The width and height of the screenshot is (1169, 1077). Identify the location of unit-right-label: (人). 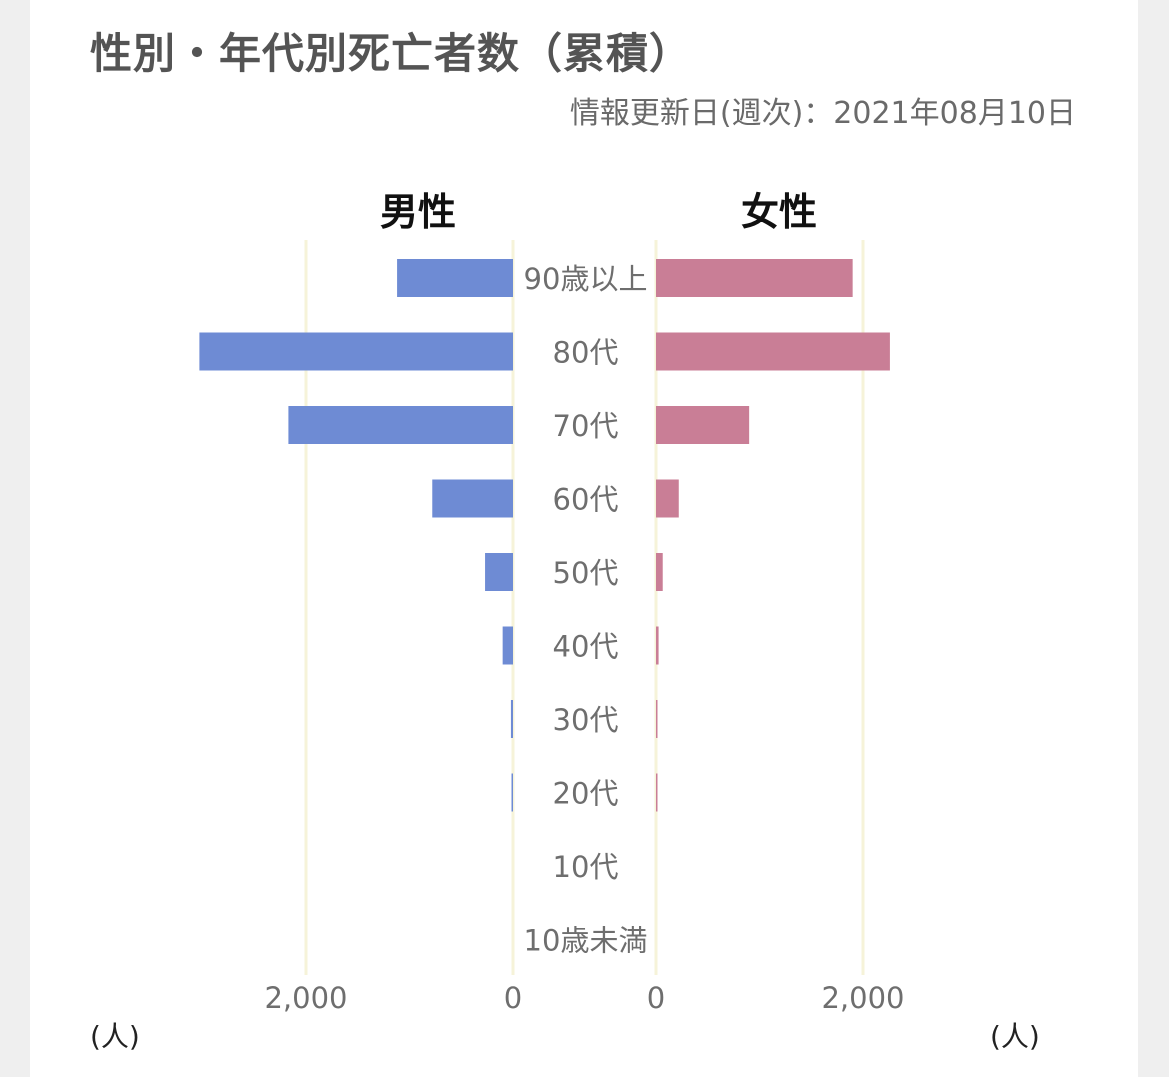
(1015, 1036).